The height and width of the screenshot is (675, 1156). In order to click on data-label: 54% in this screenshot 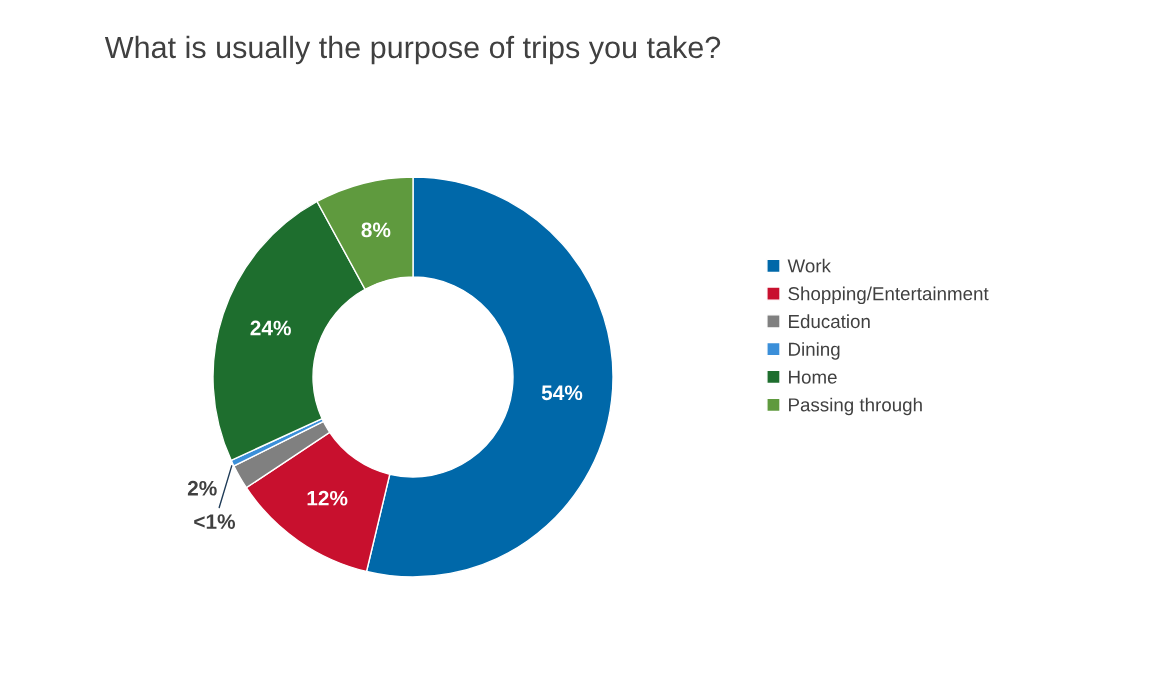, I will do `click(562, 393)`.